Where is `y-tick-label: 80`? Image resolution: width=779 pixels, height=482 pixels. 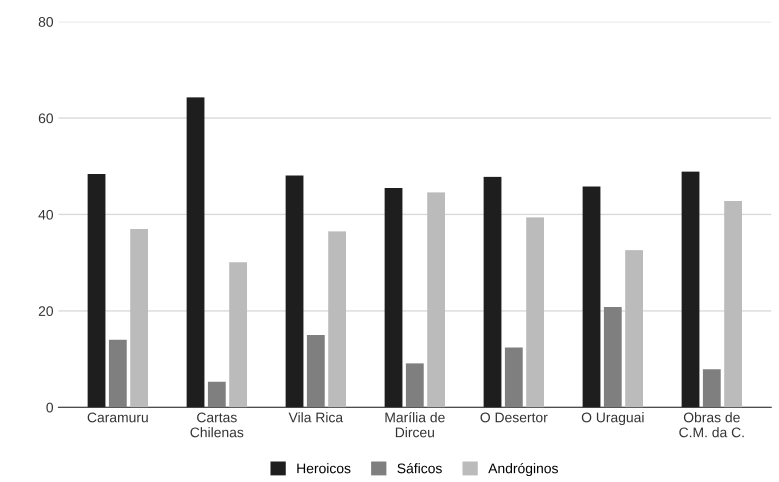
y-tick-label: 80 is located at coordinates (46, 22).